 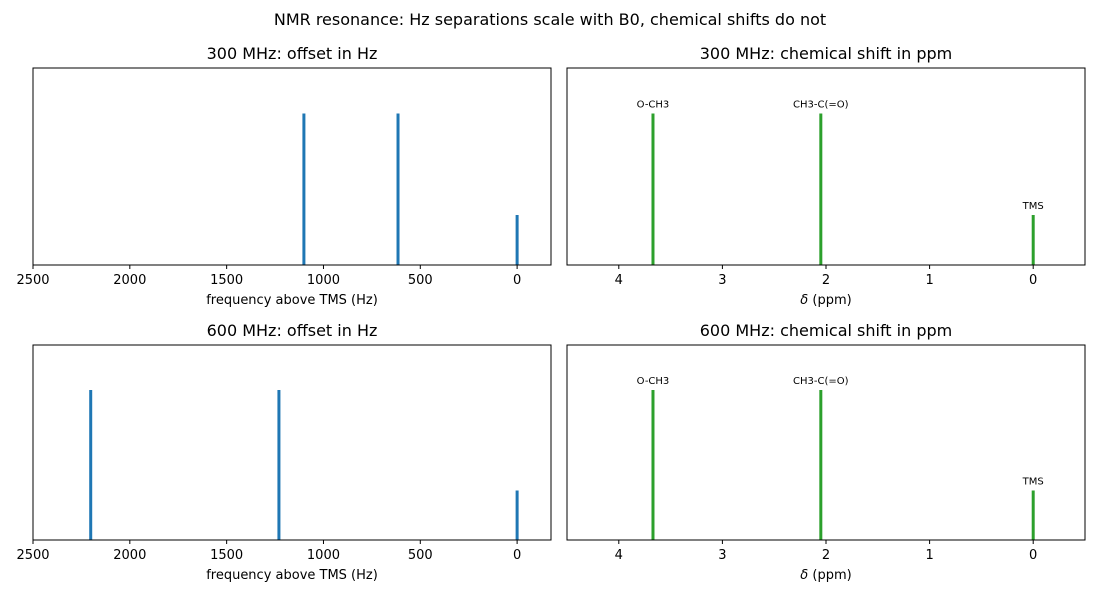 I want to click on panel-title: 300 MHz: chemical shift in ppm, so click(x=826, y=53).